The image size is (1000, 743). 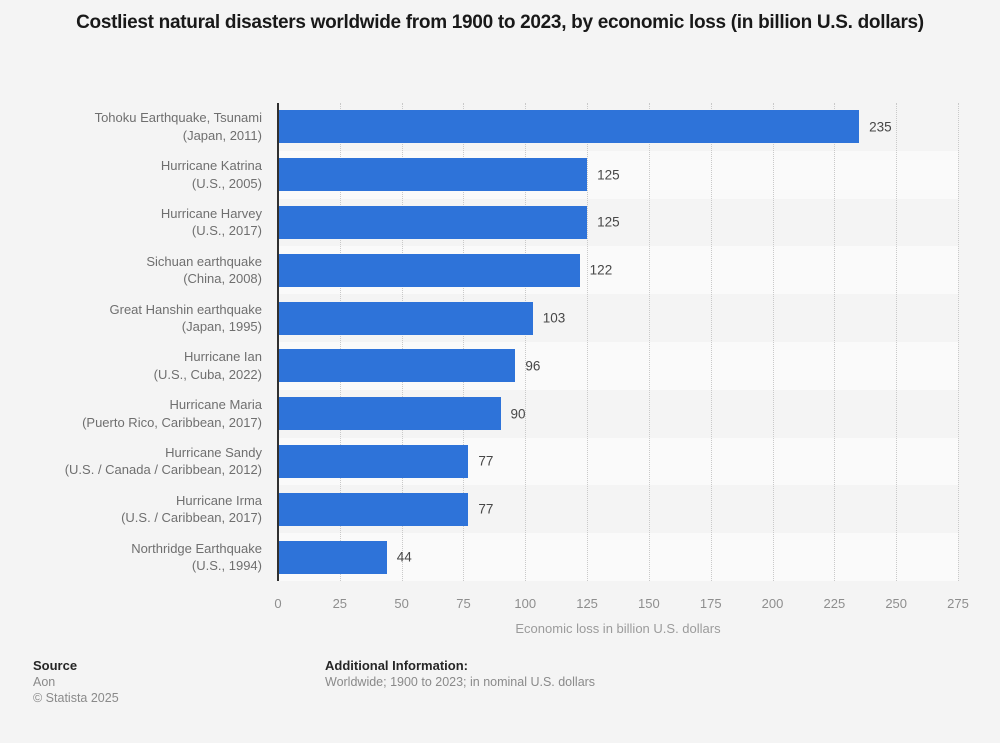 I want to click on value-label: 122, so click(x=601, y=270).